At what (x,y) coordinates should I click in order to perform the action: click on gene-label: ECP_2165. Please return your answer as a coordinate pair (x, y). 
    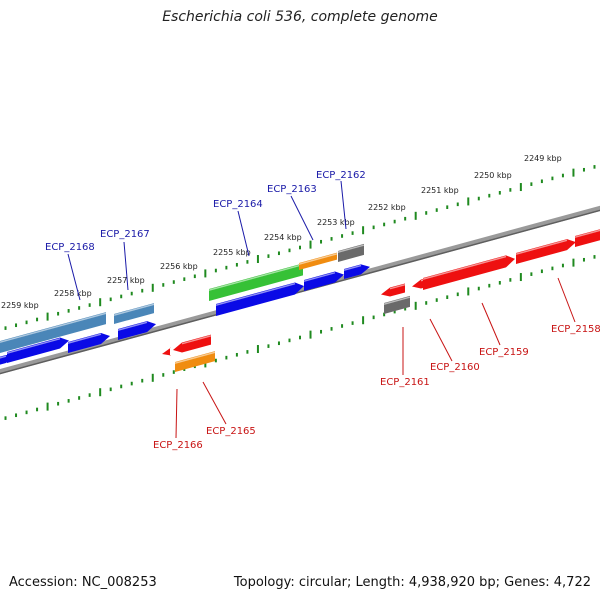
    Looking at the image, I should click on (231, 431).